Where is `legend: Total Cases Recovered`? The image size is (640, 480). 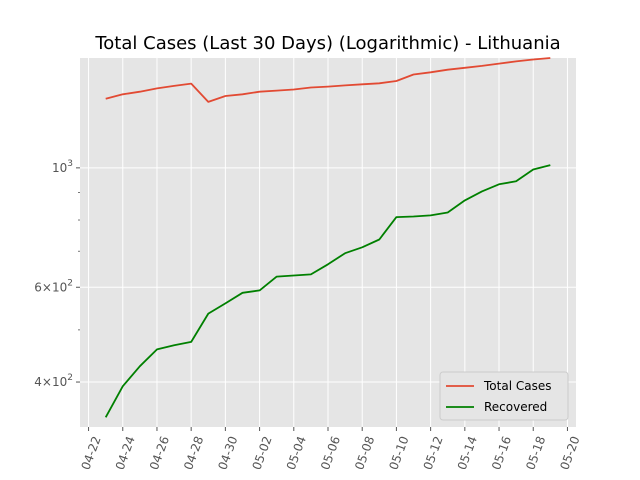
legend: Total Cases Recovered is located at coordinates (504, 396).